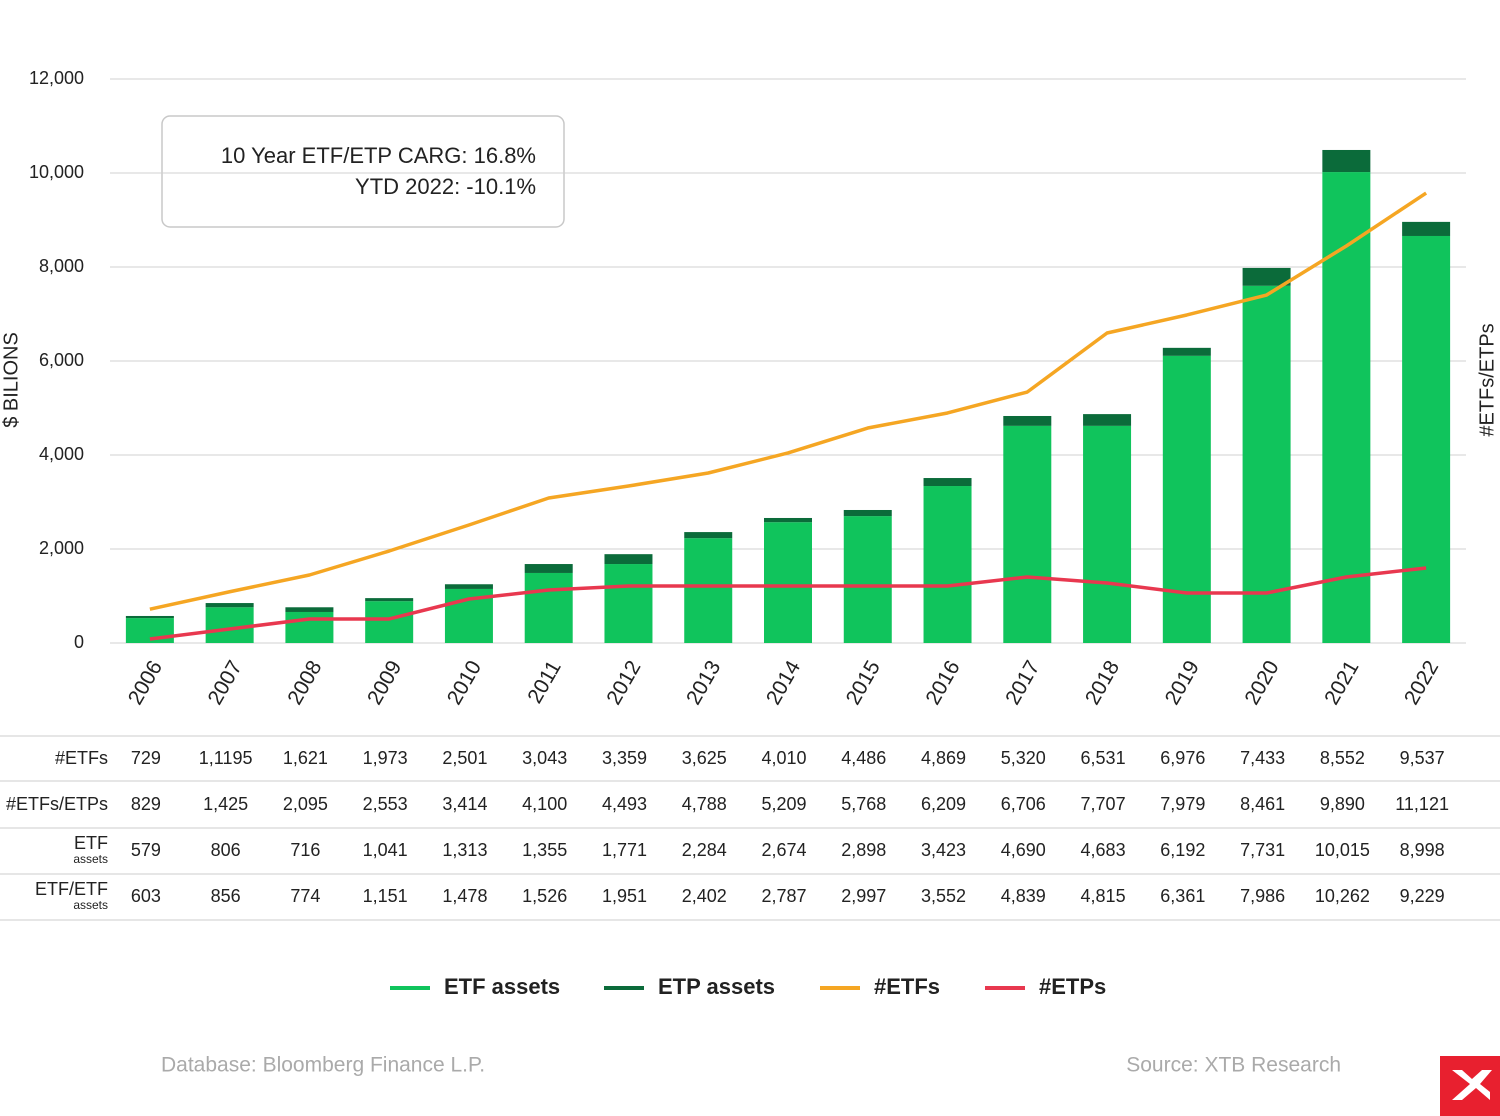 The image size is (1500, 1116). What do you see at coordinates (783, 850) in the screenshot?
I see `table-cell: 2,674` at bounding box center [783, 850].